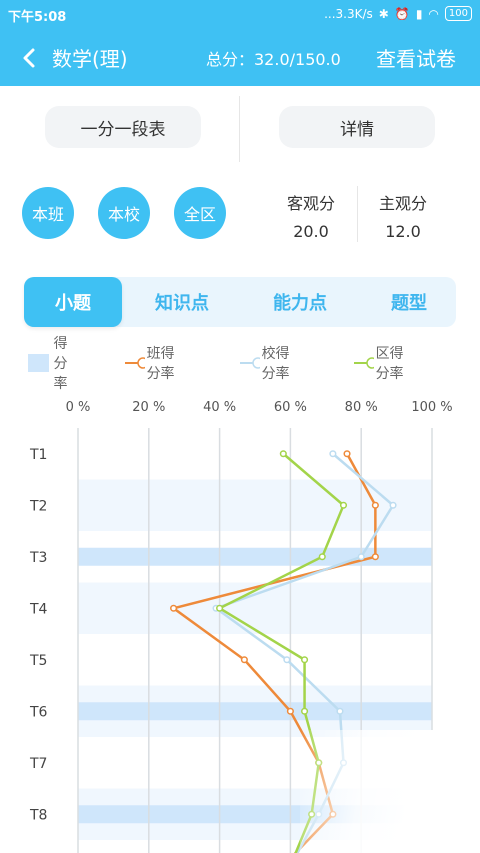 This screenshot has height=853, width=480. What do you see at coordinates (389, 364) in the screenshot?
I see `legend-district-rate-label: 区得分率` at bounding box center [389, 364].